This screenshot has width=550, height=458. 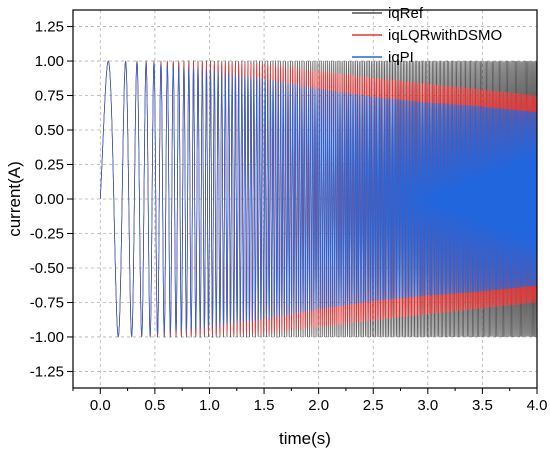 I want to click on legend: iqRef iqLQRwithDSMO iqPI, so click(x=427, y=35).